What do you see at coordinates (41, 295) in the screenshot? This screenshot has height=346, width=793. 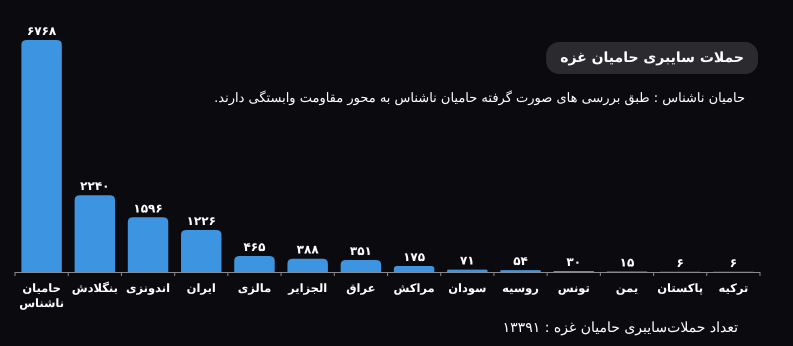 I see `x-tick-label: حامیان ناشناس` at bounding box center [41, 295].